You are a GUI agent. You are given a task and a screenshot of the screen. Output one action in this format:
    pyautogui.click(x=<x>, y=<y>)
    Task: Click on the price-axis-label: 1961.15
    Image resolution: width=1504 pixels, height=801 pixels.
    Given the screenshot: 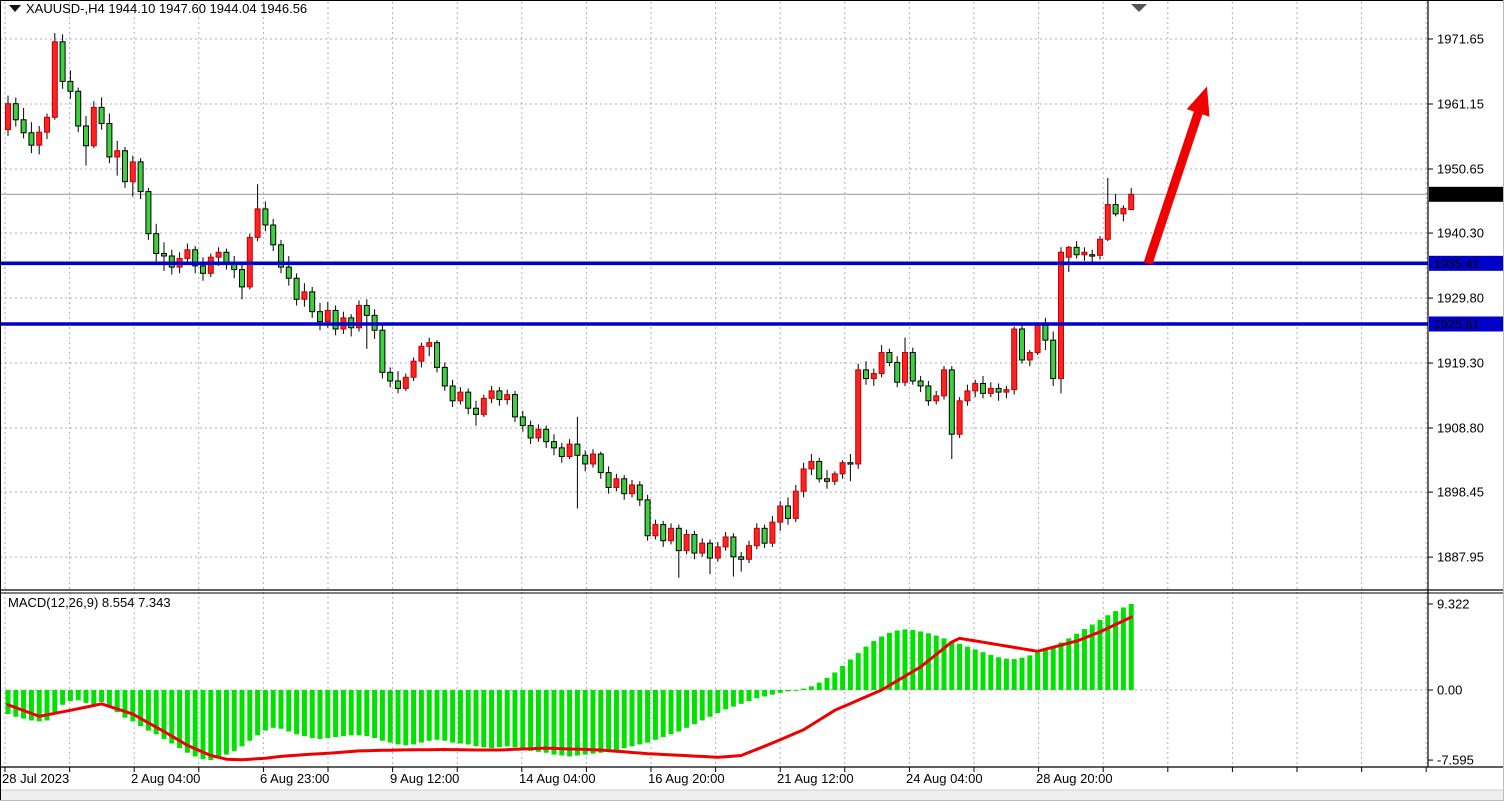 What is the action you would take?
    pyautogui.click(x=1460, y=103)
    